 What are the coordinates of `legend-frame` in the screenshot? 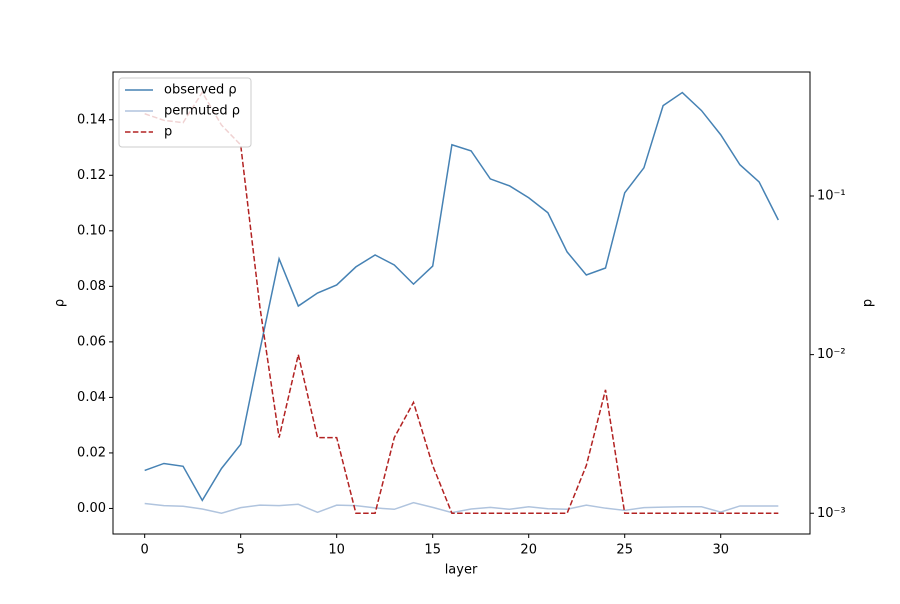 It's located at (185, 112).